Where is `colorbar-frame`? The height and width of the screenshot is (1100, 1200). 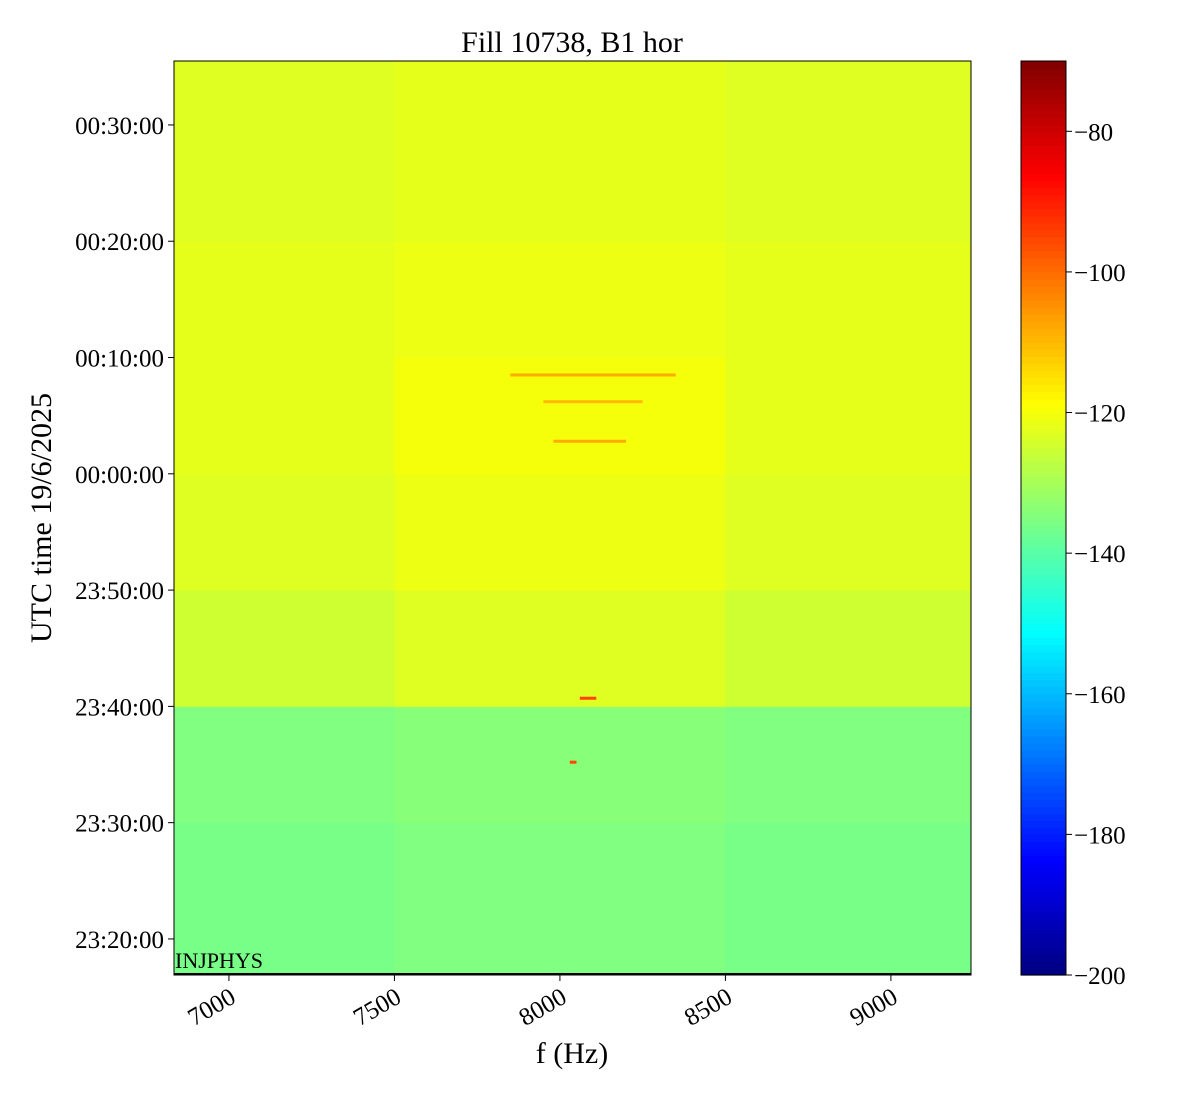 colorbar-frame is located at coordinates (1043, 518).